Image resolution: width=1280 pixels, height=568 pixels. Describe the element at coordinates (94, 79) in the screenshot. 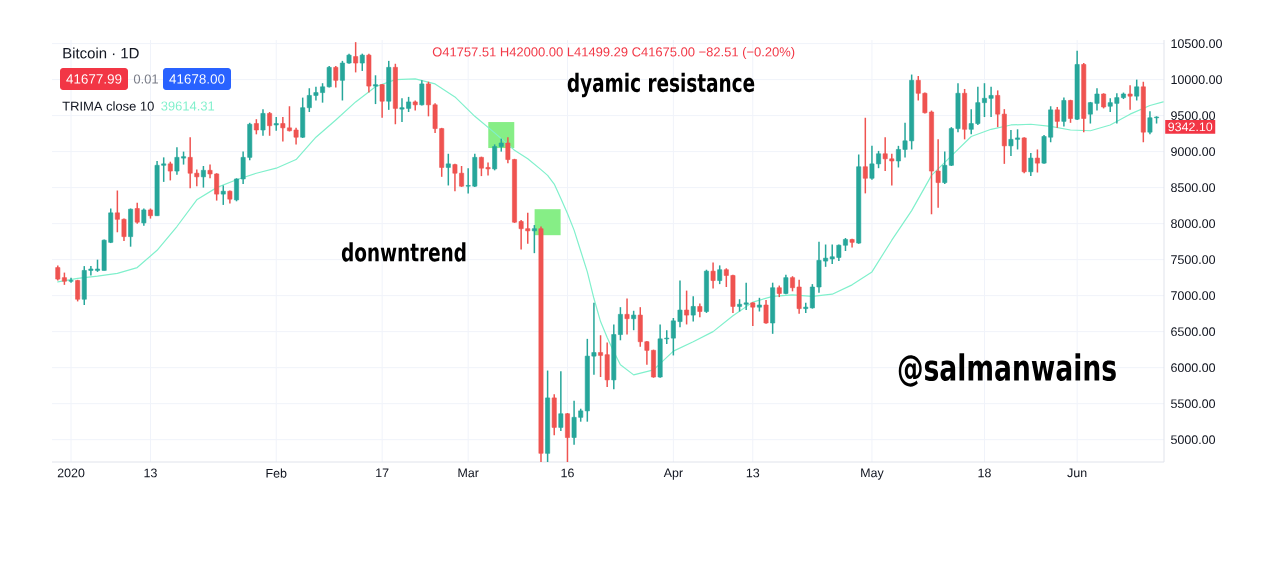

I see `annotation: 41677.99` at that location.